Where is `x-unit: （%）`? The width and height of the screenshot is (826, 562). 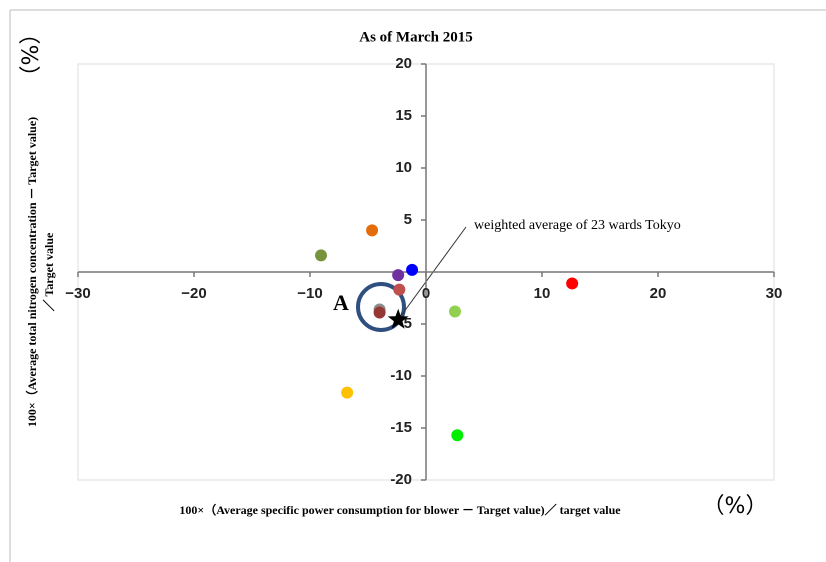 x-unit: （%） is located at coordinates (735, 506).